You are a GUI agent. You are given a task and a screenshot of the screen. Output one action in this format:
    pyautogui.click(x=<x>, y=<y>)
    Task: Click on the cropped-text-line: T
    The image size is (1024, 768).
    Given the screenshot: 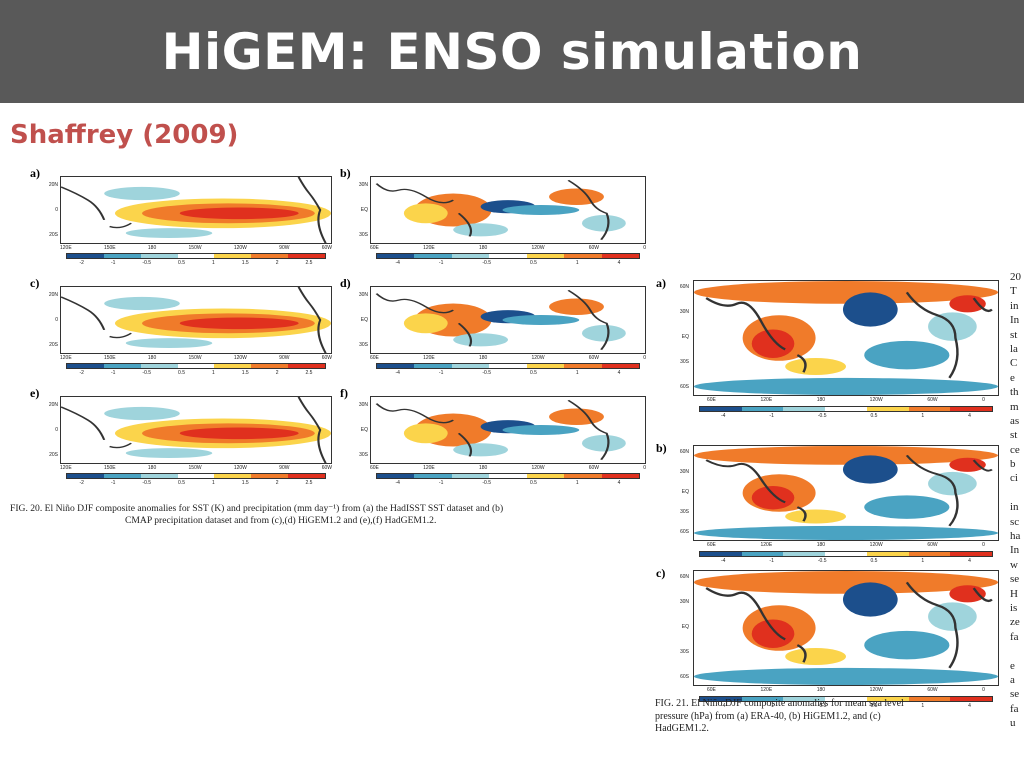 What is the action you would take?
    pyautogui.click(x=1013, y=291)
    